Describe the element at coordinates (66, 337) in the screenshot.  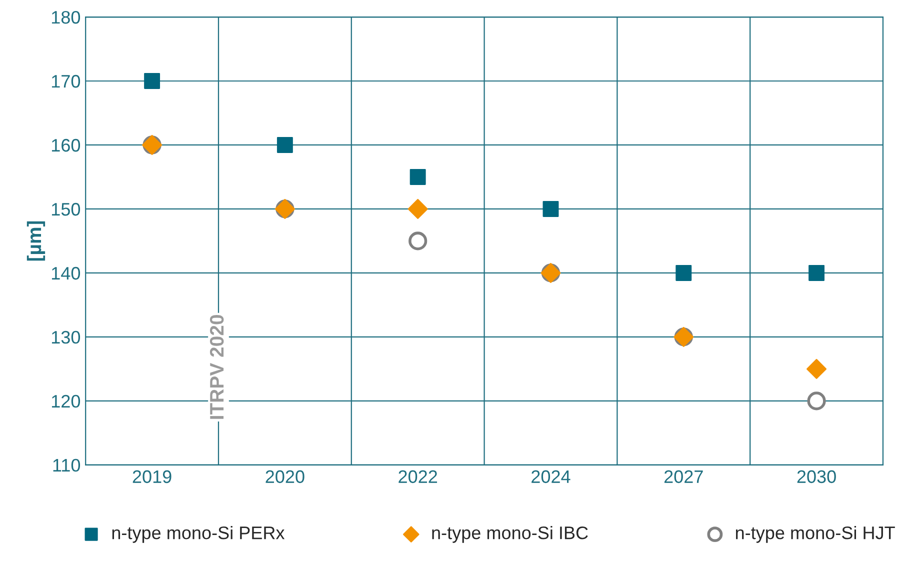
I see `y-tick-label: 130` at that location.